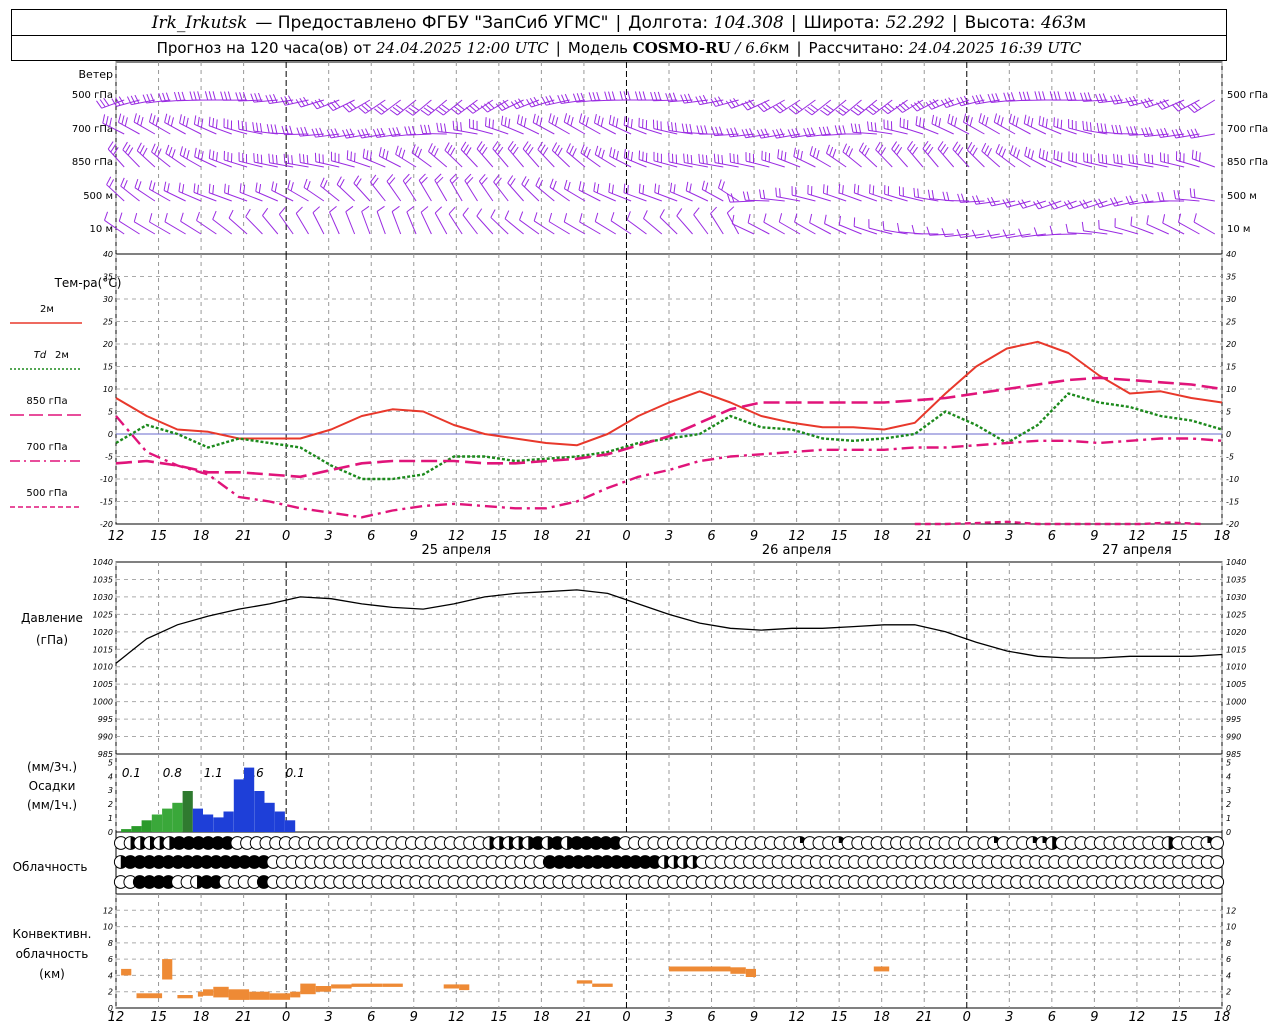 The height and width of the screenshot is (1024, 1280). What do you see at coordinates (754, 536) in the screenshot?
I see `x-tick-label: 9` at bounding box center [754, 536].